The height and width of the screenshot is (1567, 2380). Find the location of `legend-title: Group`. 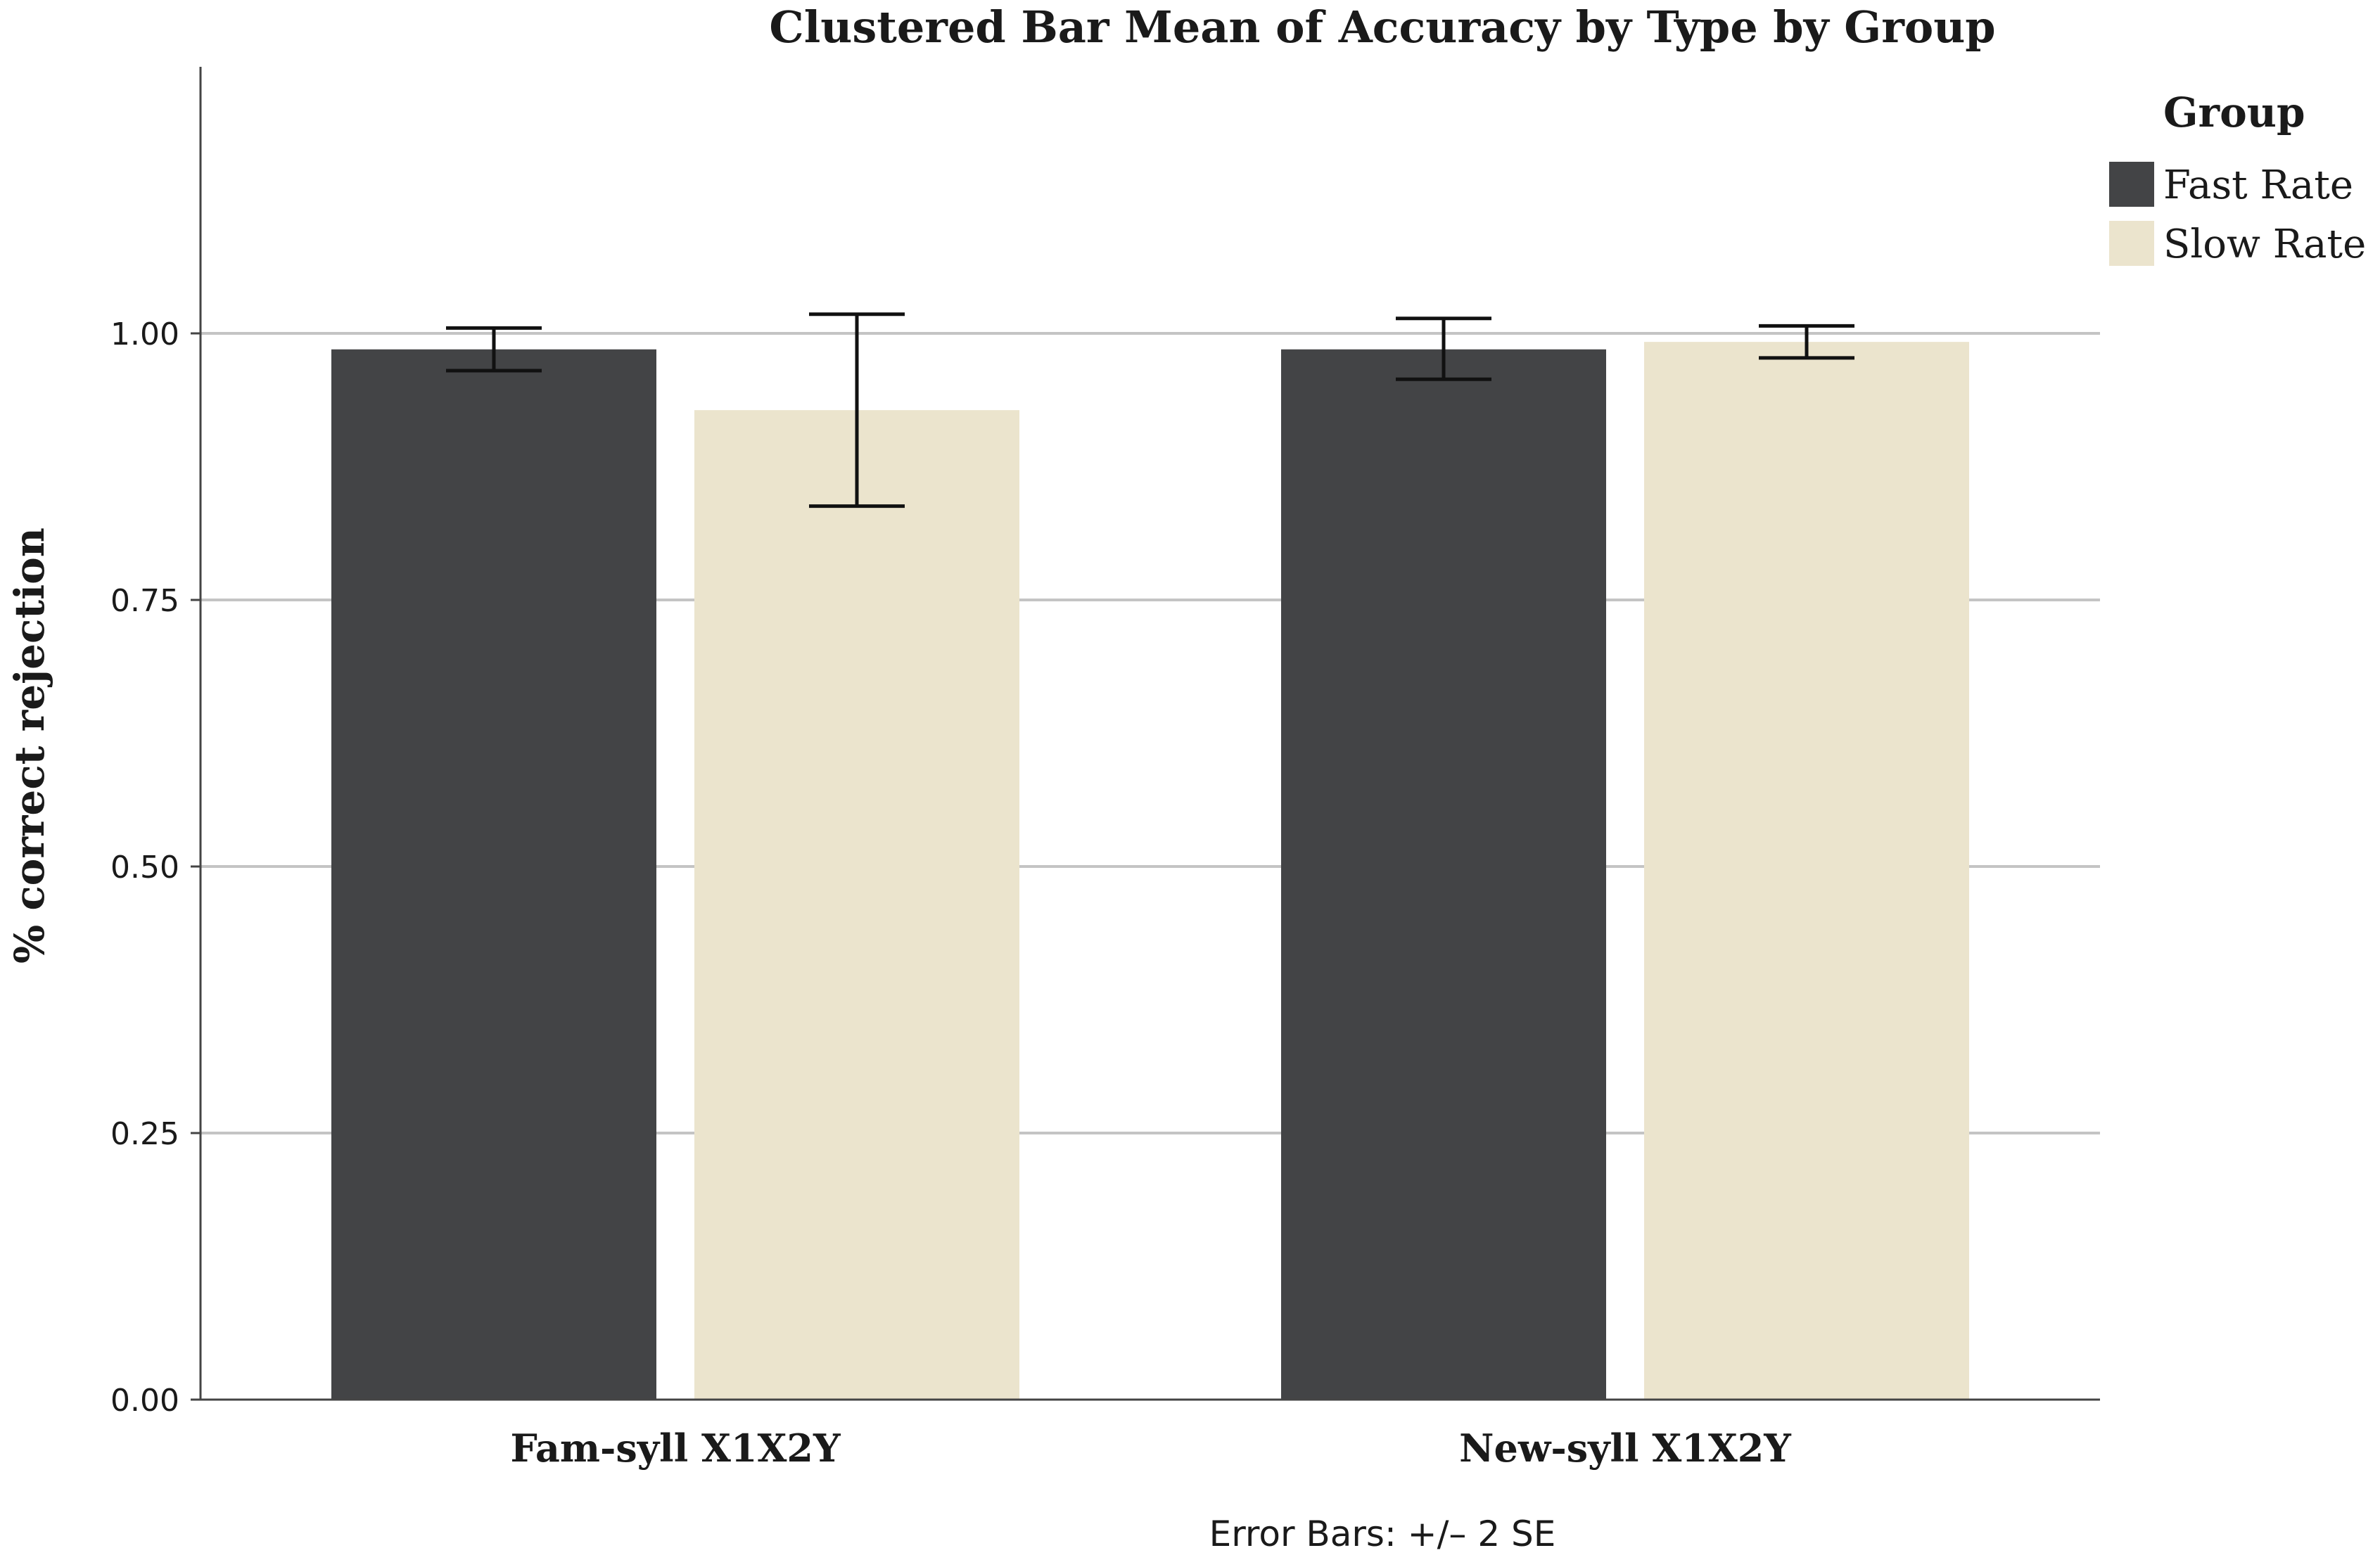

legend-title: Group is located at coordinates (2234, 113).